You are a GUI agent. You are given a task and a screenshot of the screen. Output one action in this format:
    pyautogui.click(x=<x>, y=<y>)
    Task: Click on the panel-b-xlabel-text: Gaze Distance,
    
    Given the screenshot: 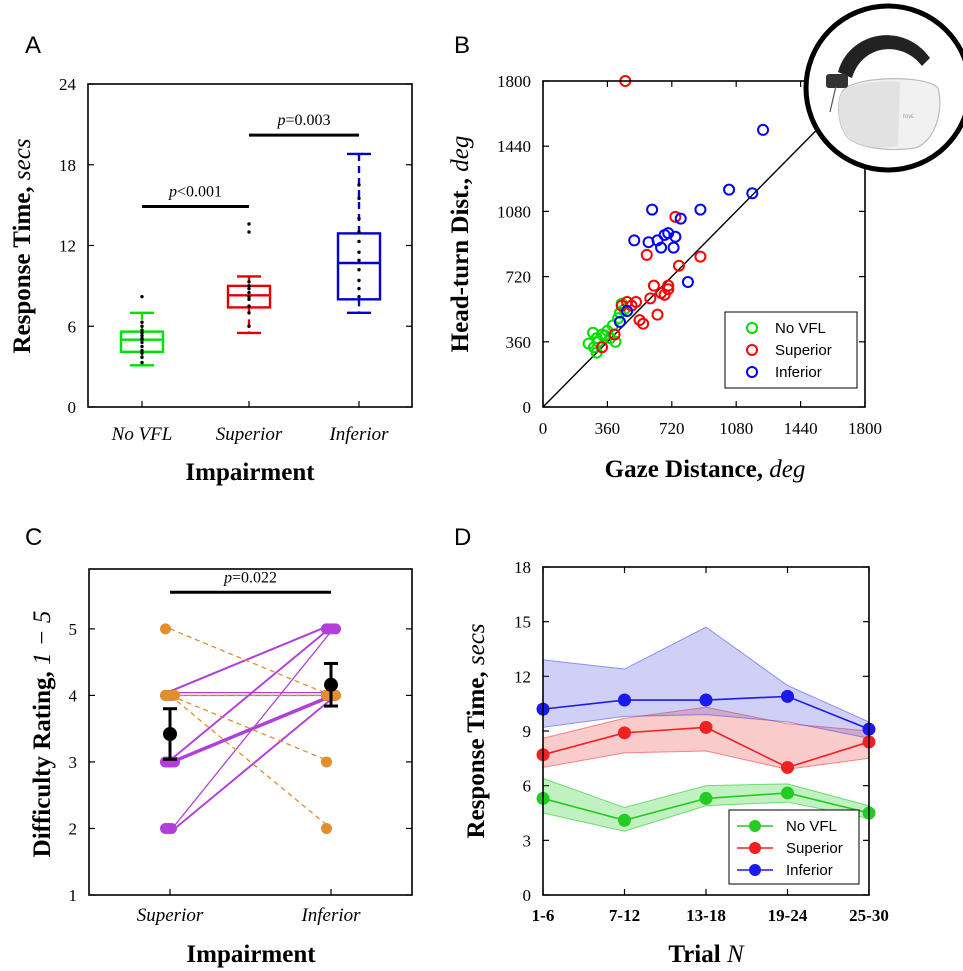 What is the action you would take?
    pyautogui.click(x=684, y=469)
    